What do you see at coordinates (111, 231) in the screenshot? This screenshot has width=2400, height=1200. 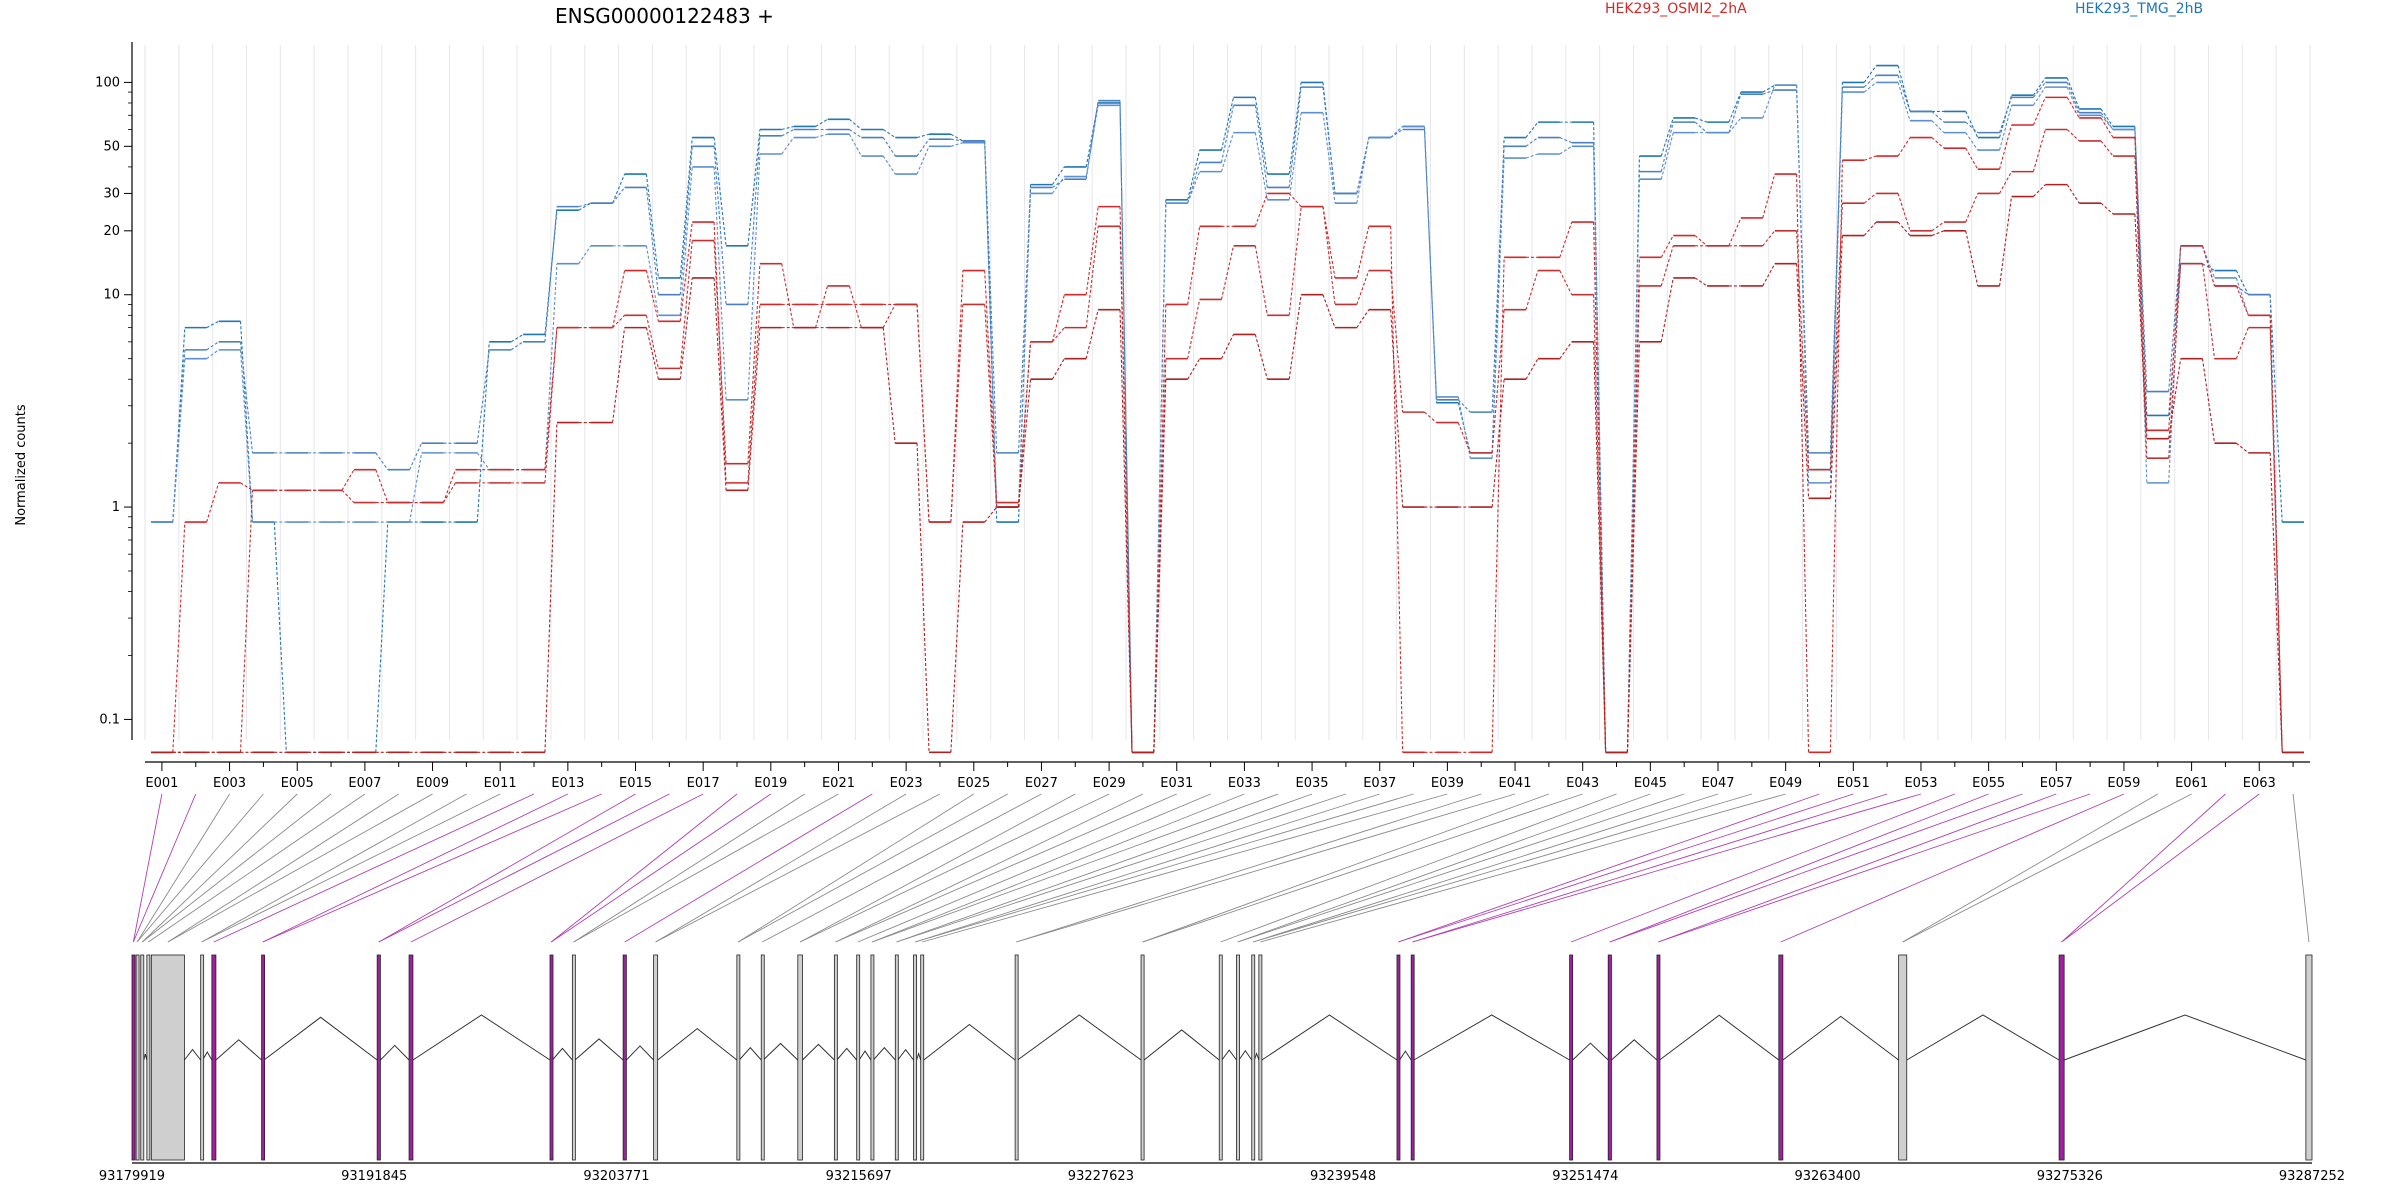 I see `y-tick-label: 20` at bounding box center [111, 231].